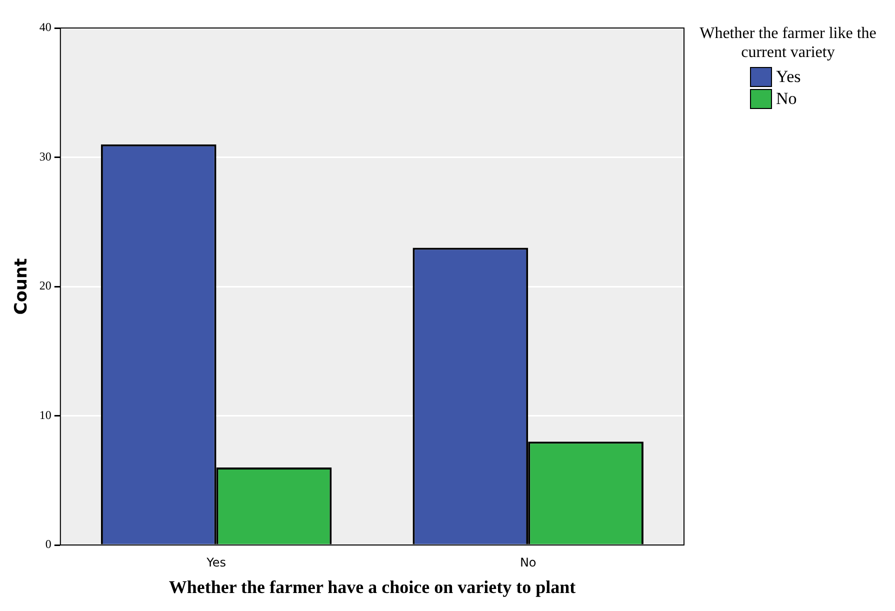 The image size is (895, 611). What do you see at coordinates (786, 99) in the screenshot?
I see `legend-label: No` at bounding box center [786, 99].